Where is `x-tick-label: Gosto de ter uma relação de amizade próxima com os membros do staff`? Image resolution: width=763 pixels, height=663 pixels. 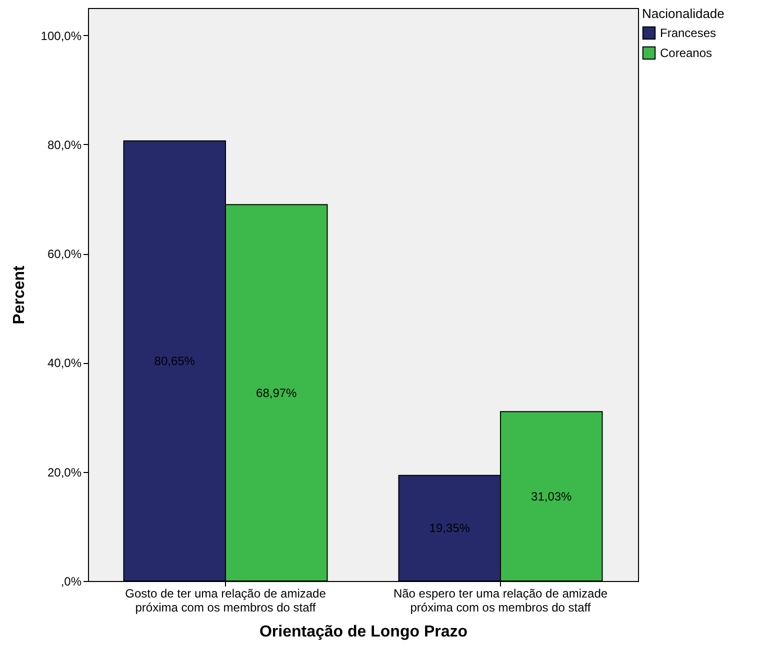
x-tick-label: Gosto de ter uma relação de amizade próxima com os membros do staff is located at coordinates (225, 600).